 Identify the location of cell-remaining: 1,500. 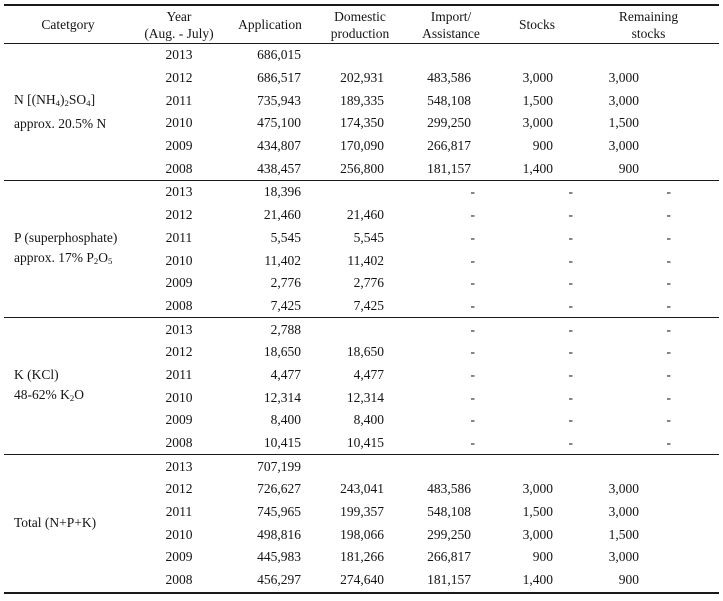
(623, 534).